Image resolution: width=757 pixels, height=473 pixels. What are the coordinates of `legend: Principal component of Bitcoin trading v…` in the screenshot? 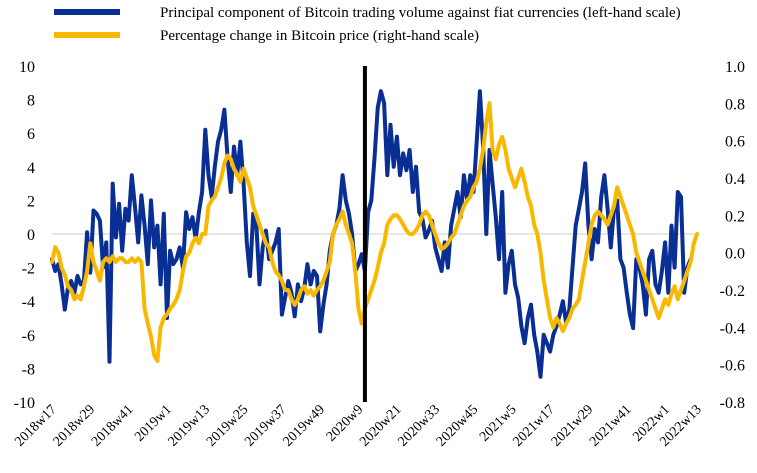 It's located at (367, 24).